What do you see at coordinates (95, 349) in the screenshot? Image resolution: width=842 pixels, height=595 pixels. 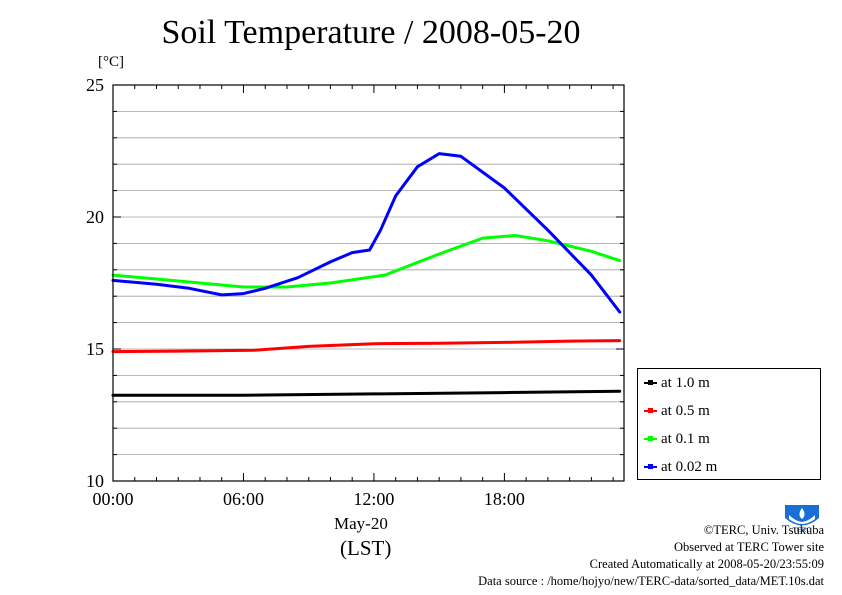 I see `y-tick-label: 15` at bounding box center [95, 349].